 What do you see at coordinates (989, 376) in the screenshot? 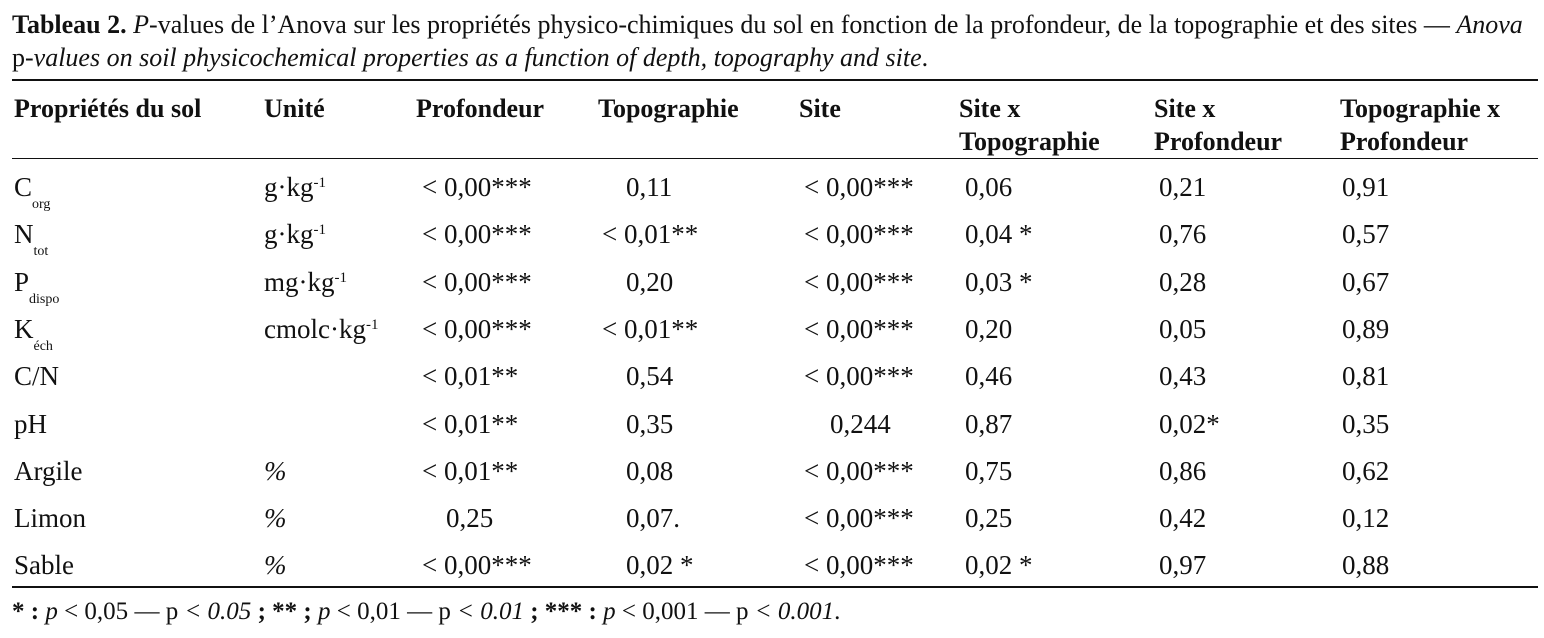
I see `cell-site-topography: 0,46` at bounding box center [989, 376].